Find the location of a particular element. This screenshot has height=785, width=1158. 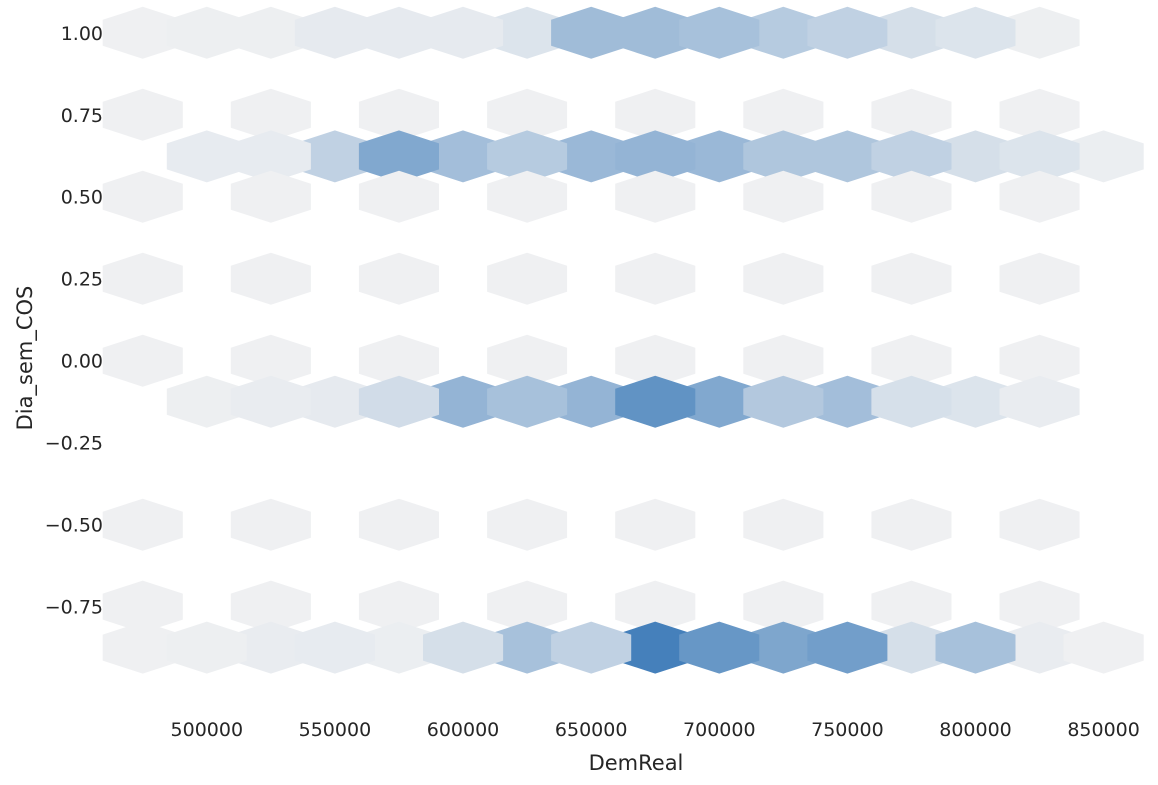

x-tick-label: 550000 is located at coordinates (335, 730).